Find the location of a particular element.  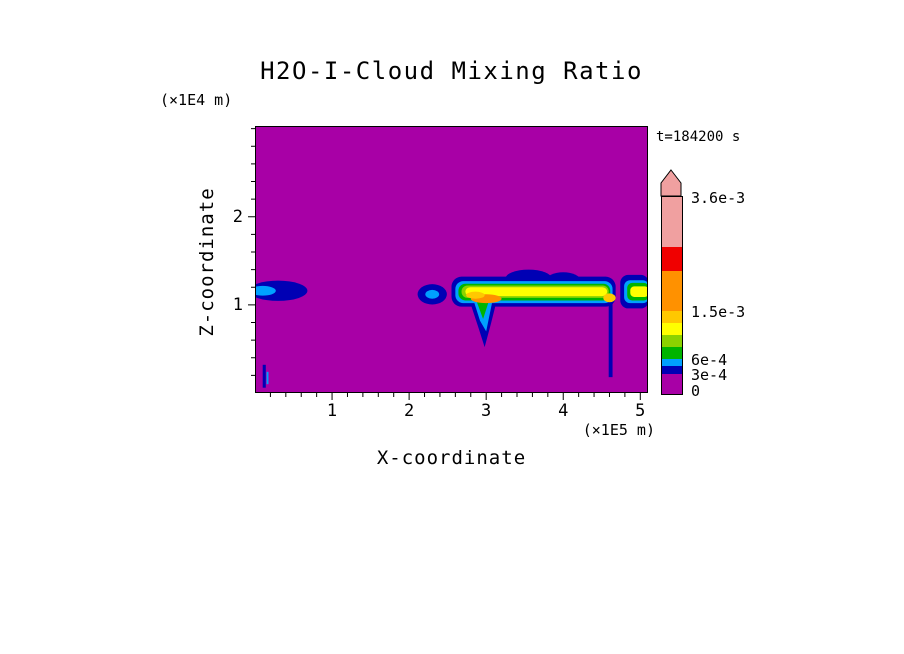

x-axis-title: X-coordinate is located at coordinates (451, 458).